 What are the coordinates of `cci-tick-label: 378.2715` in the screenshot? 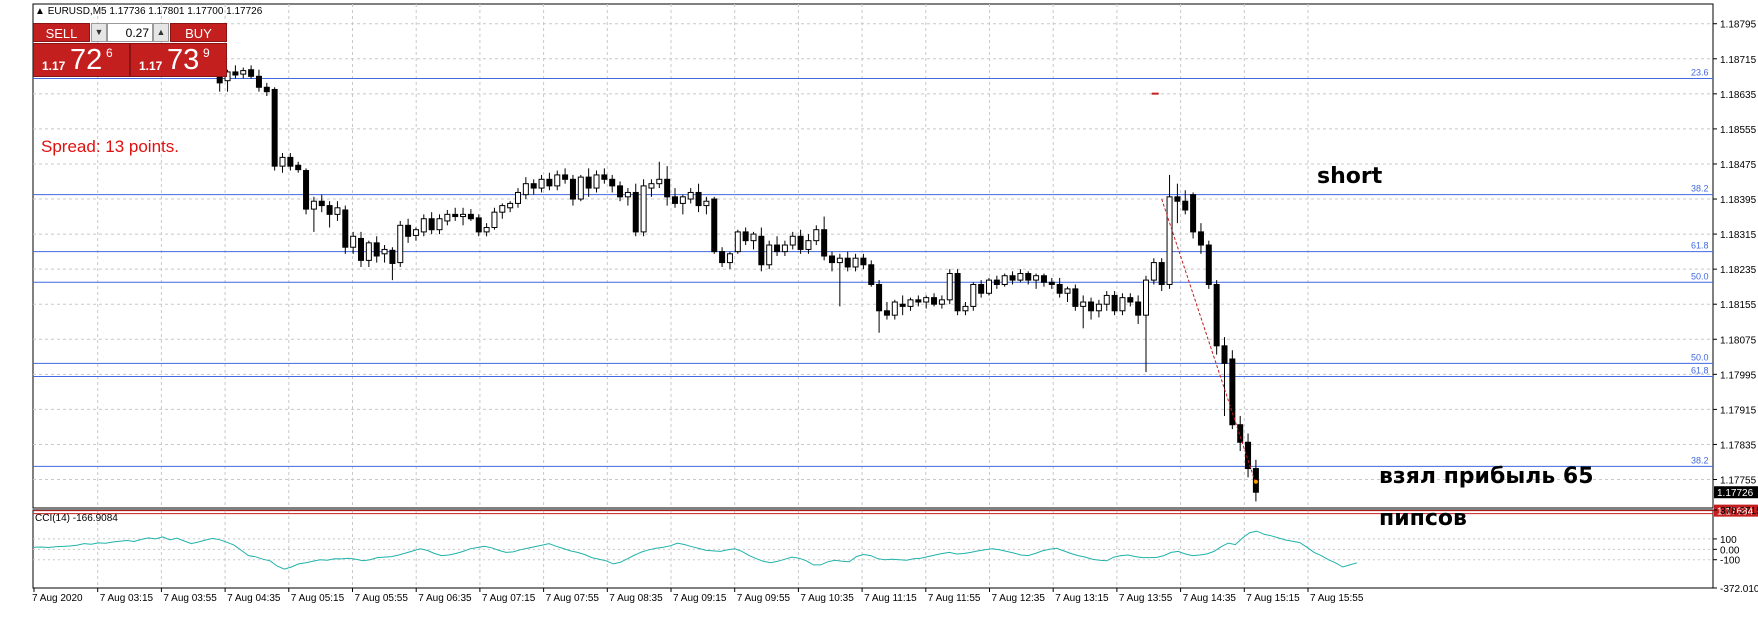 It's located at (1739, 511).